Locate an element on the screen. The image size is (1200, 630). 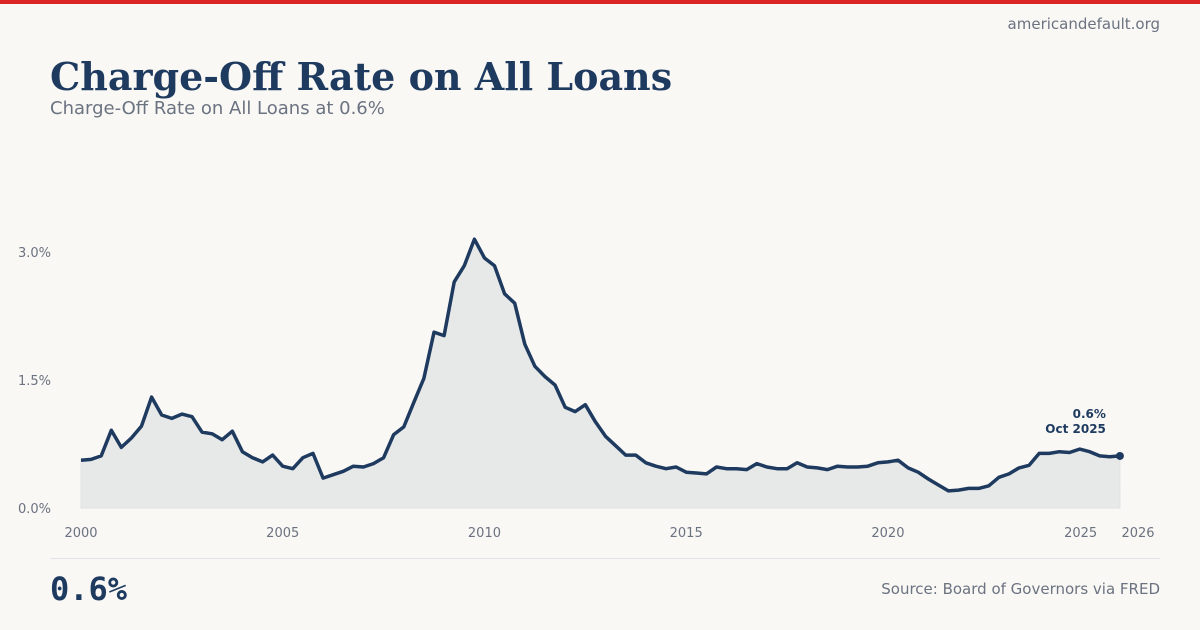
x-tick-label: 2015 is located at coordinates (686, 533).